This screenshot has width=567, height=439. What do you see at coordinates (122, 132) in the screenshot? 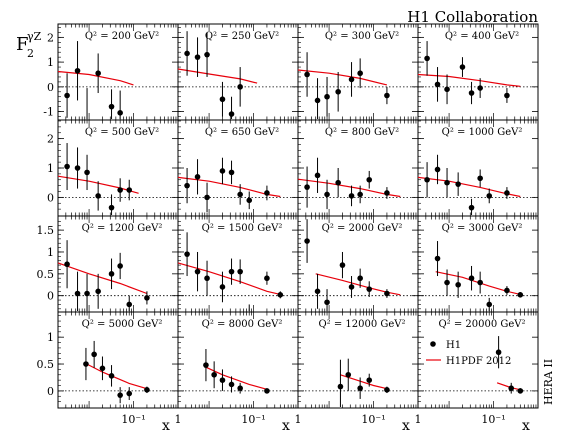
I see `panel-label: Q² = 500 GeV²` at bounding box center [122, 132].